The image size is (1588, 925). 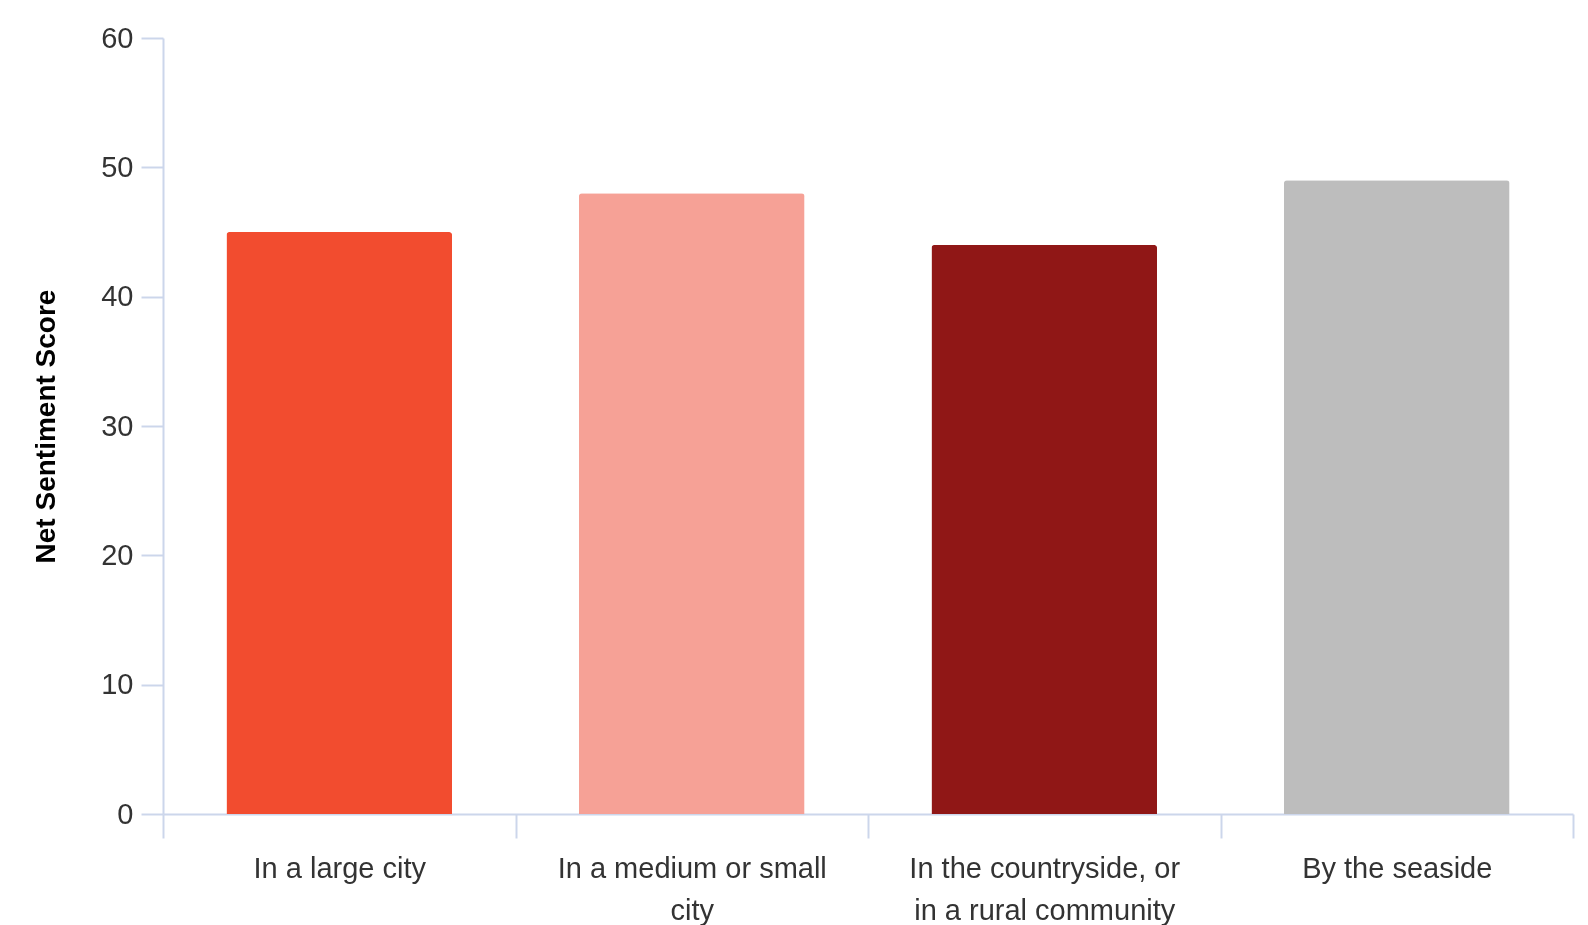 I want to click on y-tick-label: 20, so click(x=117, y=554).